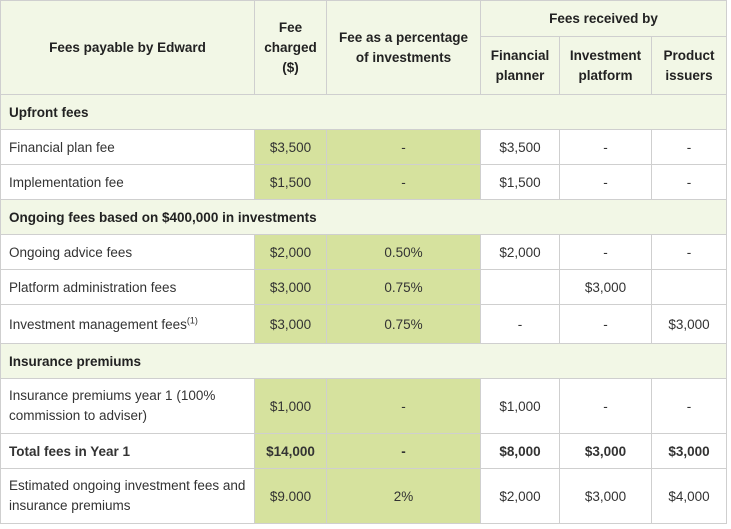 The image size is (731, 529). I want to click on section-label: Insurance premiums, so click(364, 361).